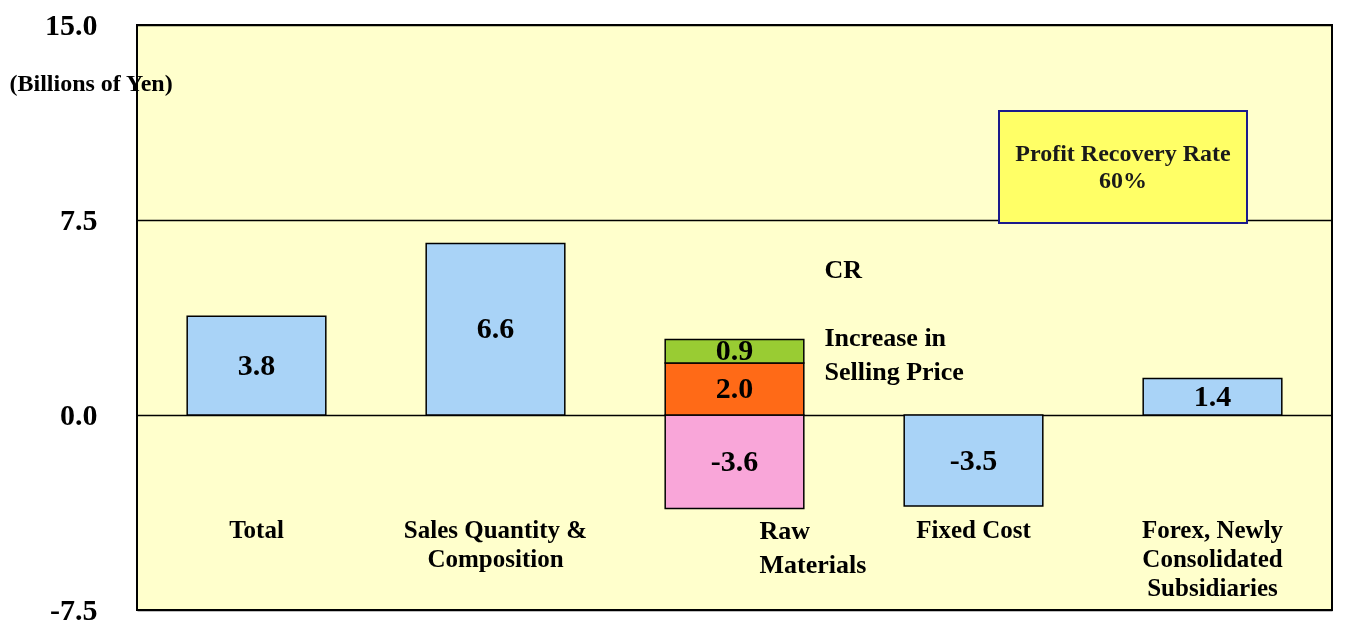 The width and height of the screenshot is (1350, 631). Describe the element at coordinates (256, 529) in the screenshot. I see `x-tick-label: Total` at that location.